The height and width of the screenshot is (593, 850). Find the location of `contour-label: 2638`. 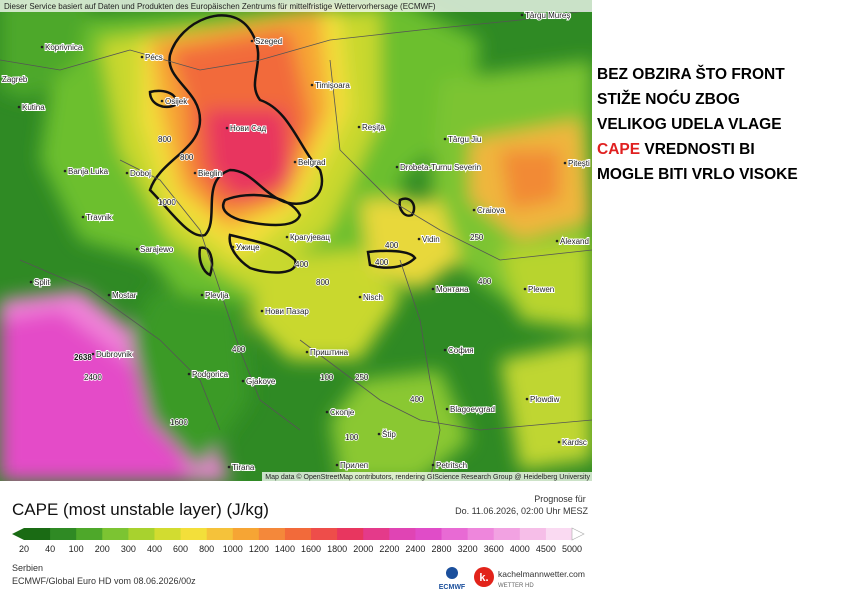

contour-label: 2638 is located at coordinates (83, 357).